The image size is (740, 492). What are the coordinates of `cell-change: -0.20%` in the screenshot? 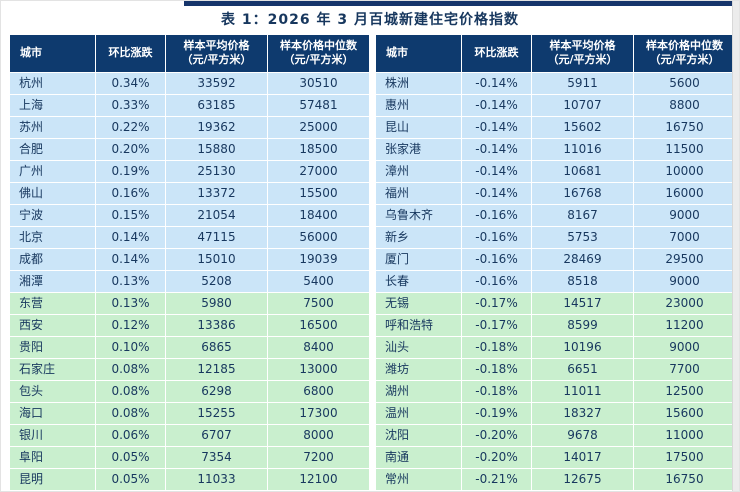 It's located at (496, 435).